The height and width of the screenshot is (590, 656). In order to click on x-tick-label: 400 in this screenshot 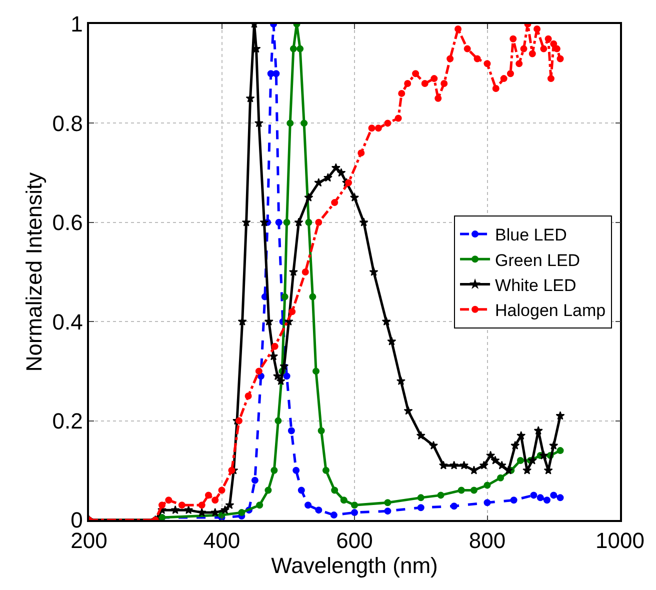, I will do `click(221, 541)`.